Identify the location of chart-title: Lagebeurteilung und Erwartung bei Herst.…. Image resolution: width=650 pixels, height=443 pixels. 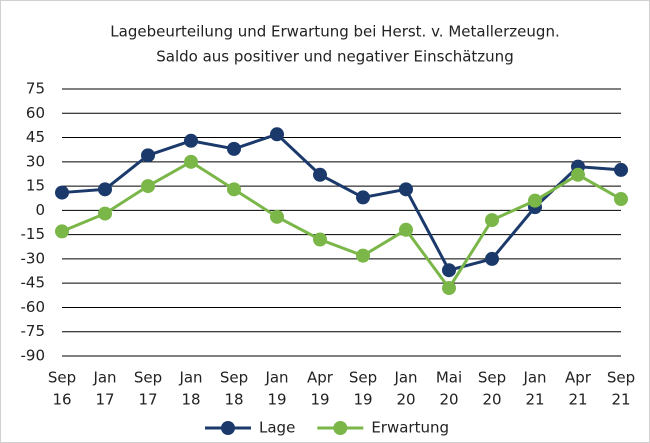
(334, 32).